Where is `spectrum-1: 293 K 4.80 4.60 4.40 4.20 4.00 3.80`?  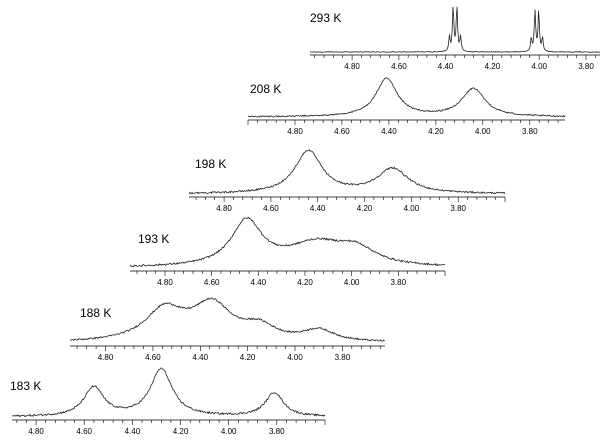
spectrum-1: 293 K 4.80 4.60 4.40 4.20 4.00 3.80 is located at coordinates (454, 38).